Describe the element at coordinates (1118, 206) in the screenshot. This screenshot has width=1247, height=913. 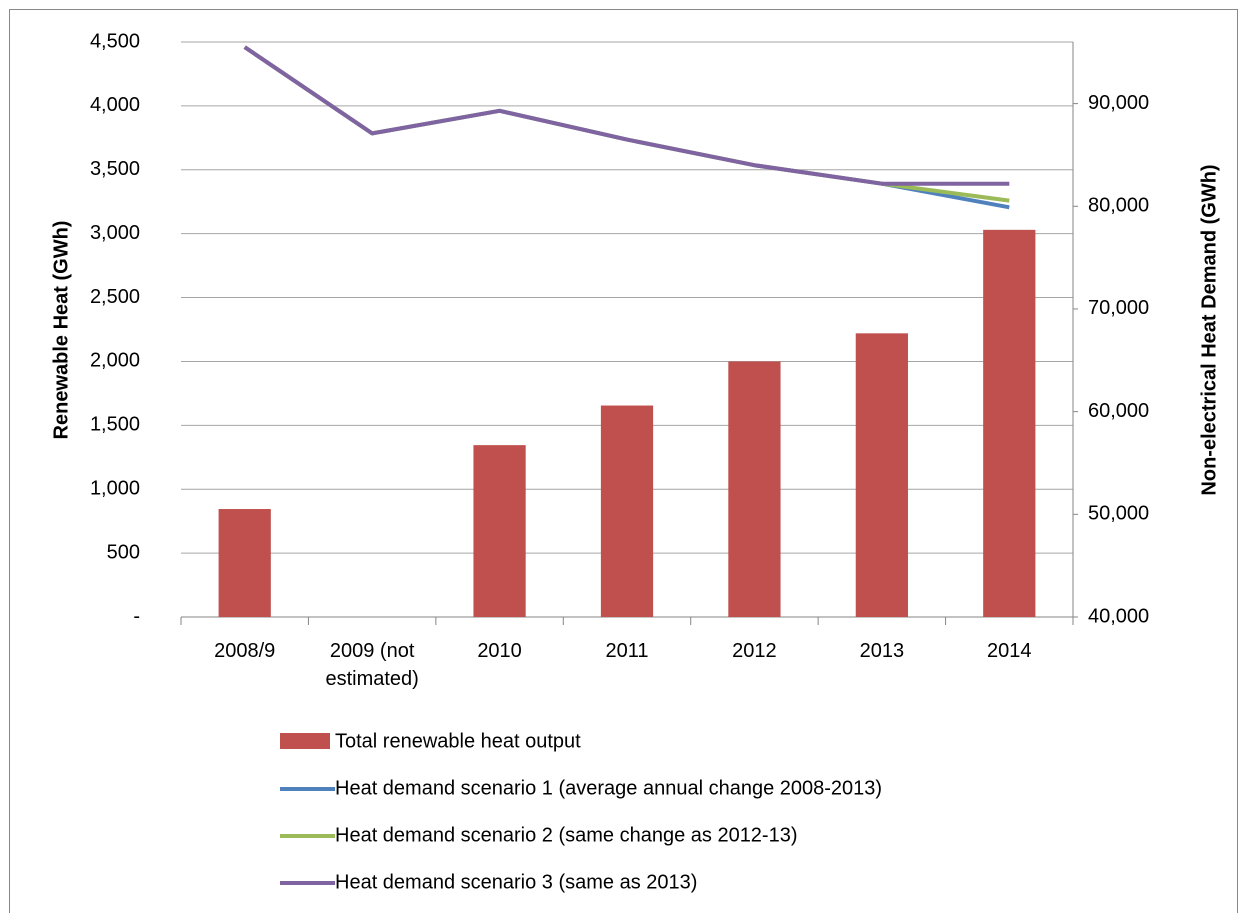
I see `y2-tick-label: 80,000` at that location.